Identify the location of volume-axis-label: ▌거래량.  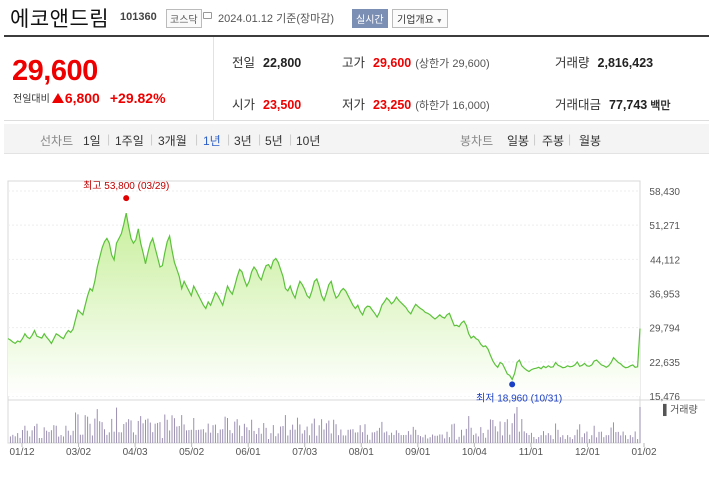
(680, 410).